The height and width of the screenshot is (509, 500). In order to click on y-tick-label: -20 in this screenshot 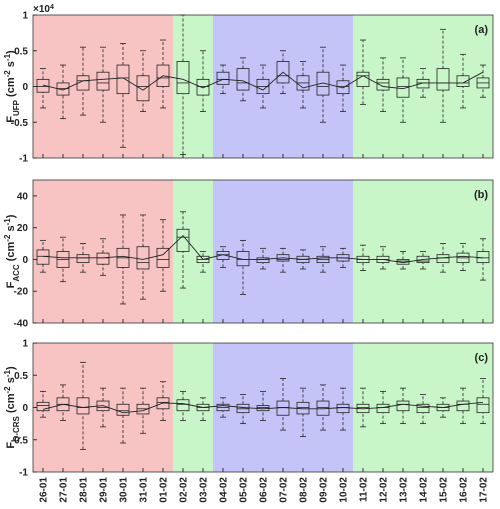, I will do `click(21, 292)`.